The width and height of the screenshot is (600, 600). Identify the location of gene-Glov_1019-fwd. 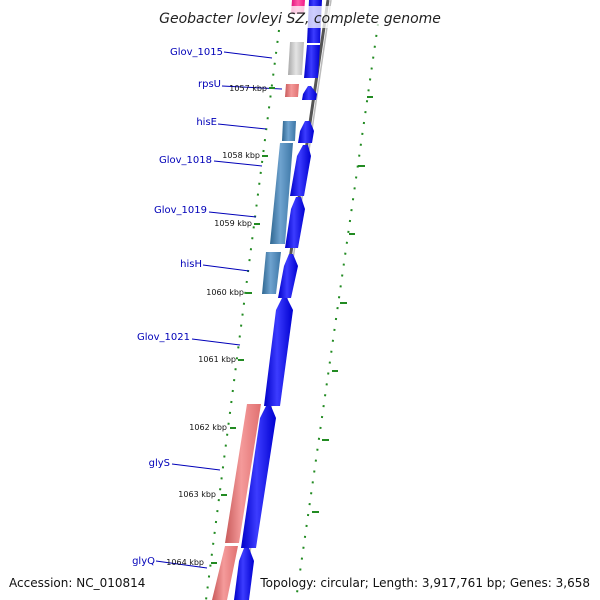
(295, 222).